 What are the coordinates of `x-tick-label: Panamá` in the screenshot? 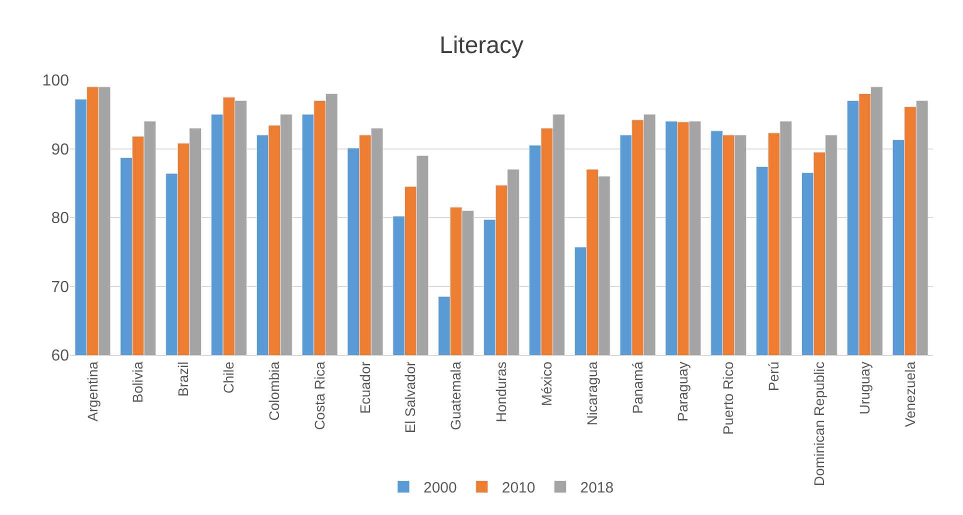 It's located at (637, 387).